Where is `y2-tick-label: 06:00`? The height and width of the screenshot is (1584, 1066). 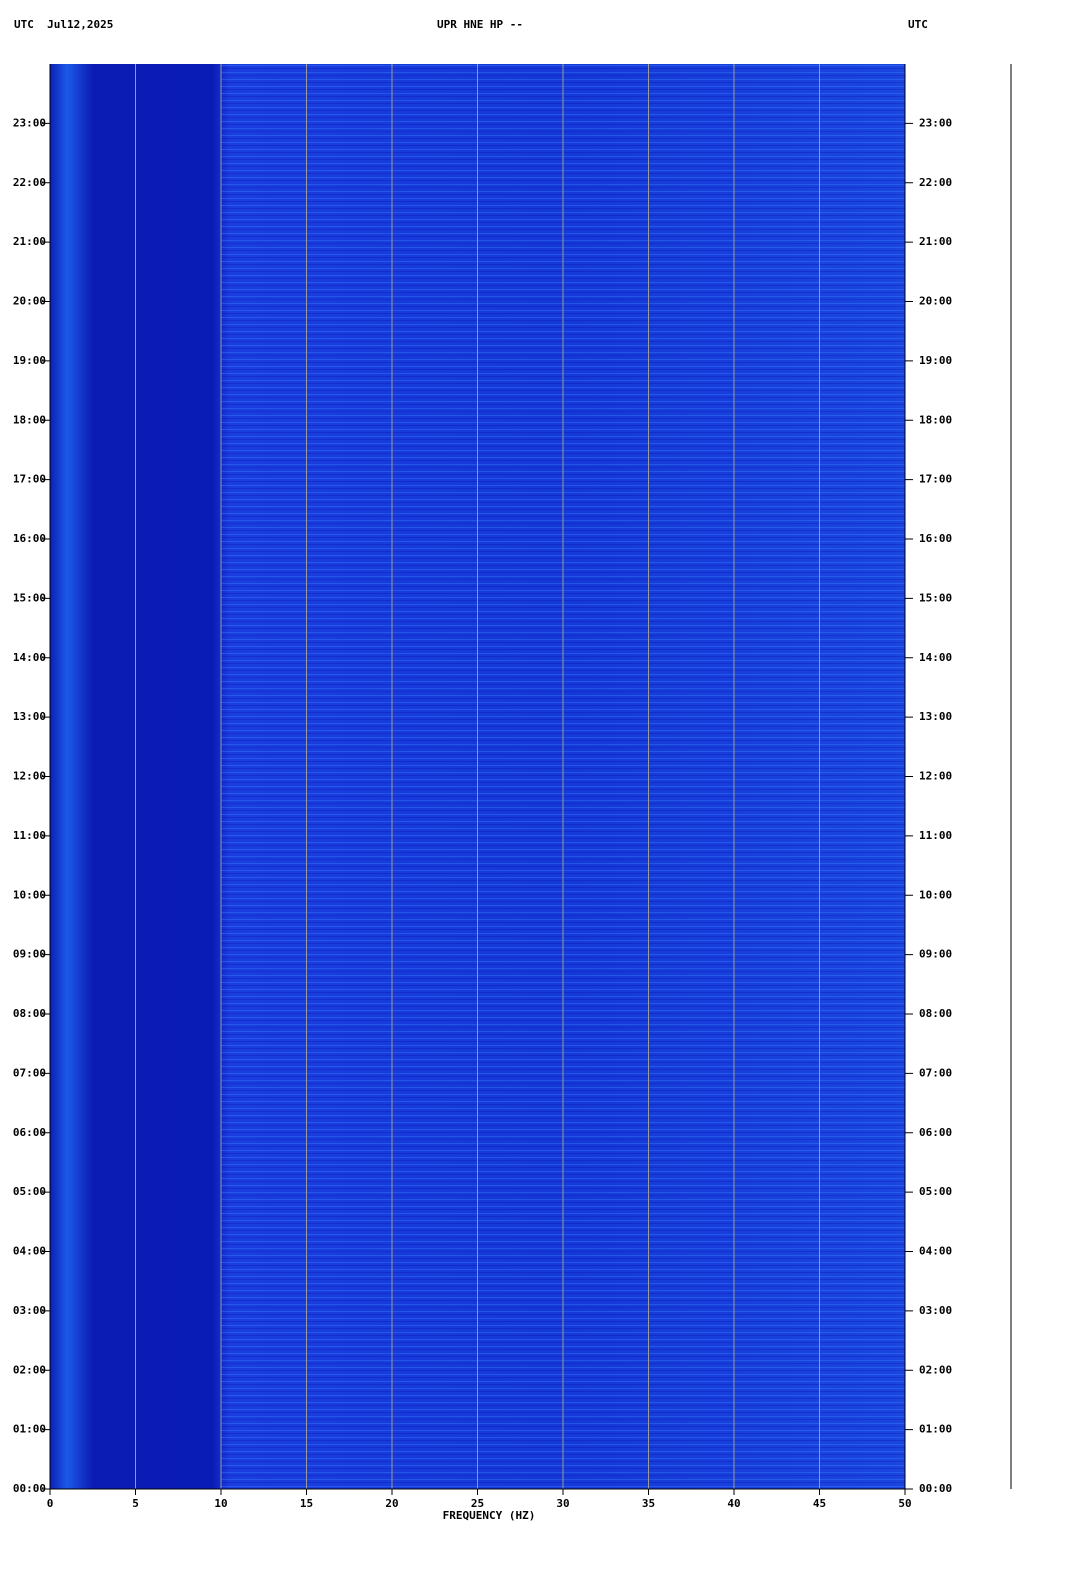
y2-tick-label: 06:00 is located at coordinates (935, 1132).